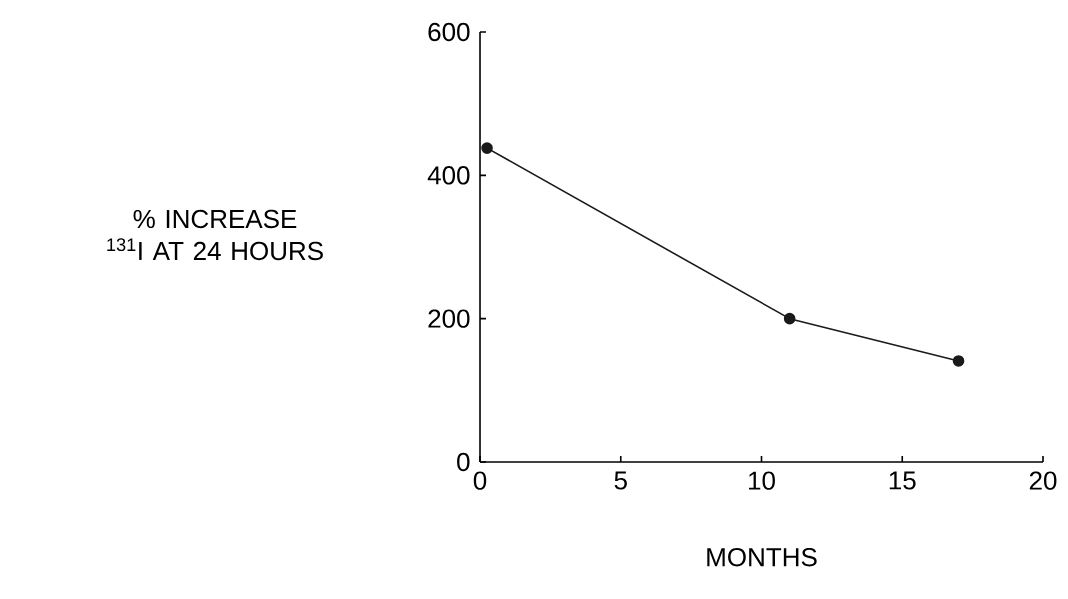 Image resolution: width=1068 pixels, height=599 pixels. I want to click on x-tick-label: 0, so click(480, 480).